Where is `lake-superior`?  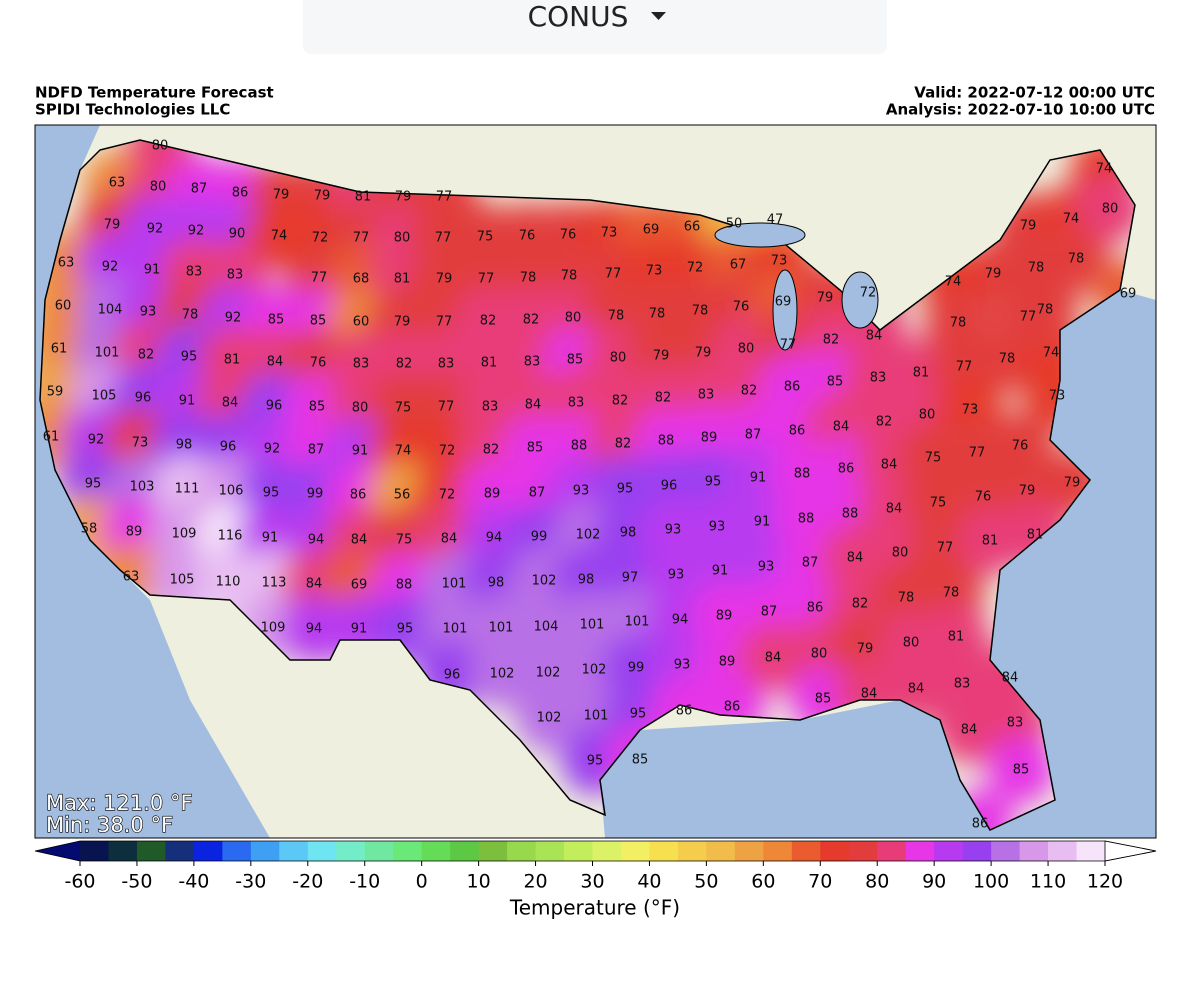
lake-superior is located at coordinates (760, 235).